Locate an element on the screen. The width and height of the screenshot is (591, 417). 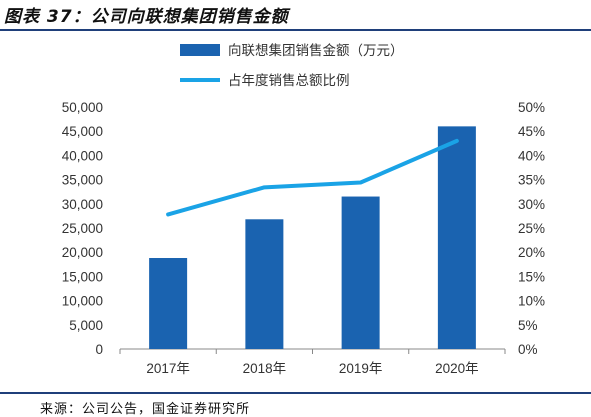
right-tick-label: 30% is located at coordinates (531, 204).